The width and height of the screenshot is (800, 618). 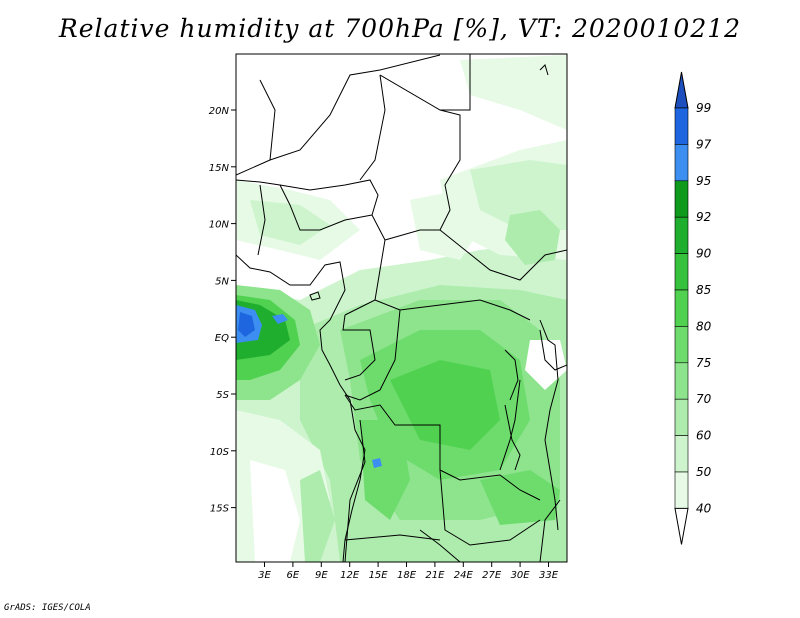 I want to click on colorbar-label: 92, so click(x=703, y=217).